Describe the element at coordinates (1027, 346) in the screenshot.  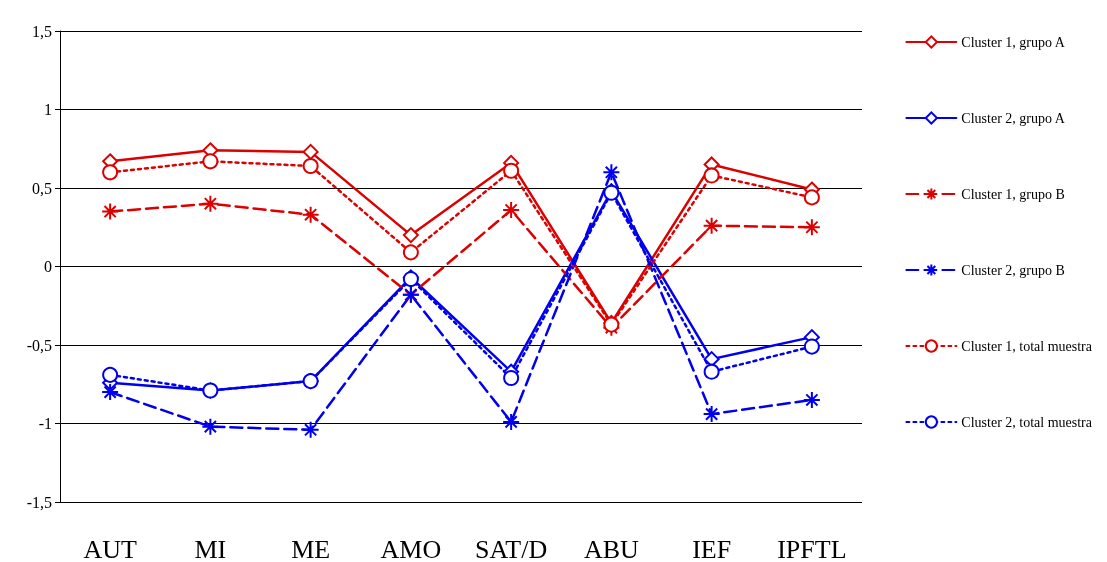
I see `legend-label: Cluster 1, total muestra` at that location.